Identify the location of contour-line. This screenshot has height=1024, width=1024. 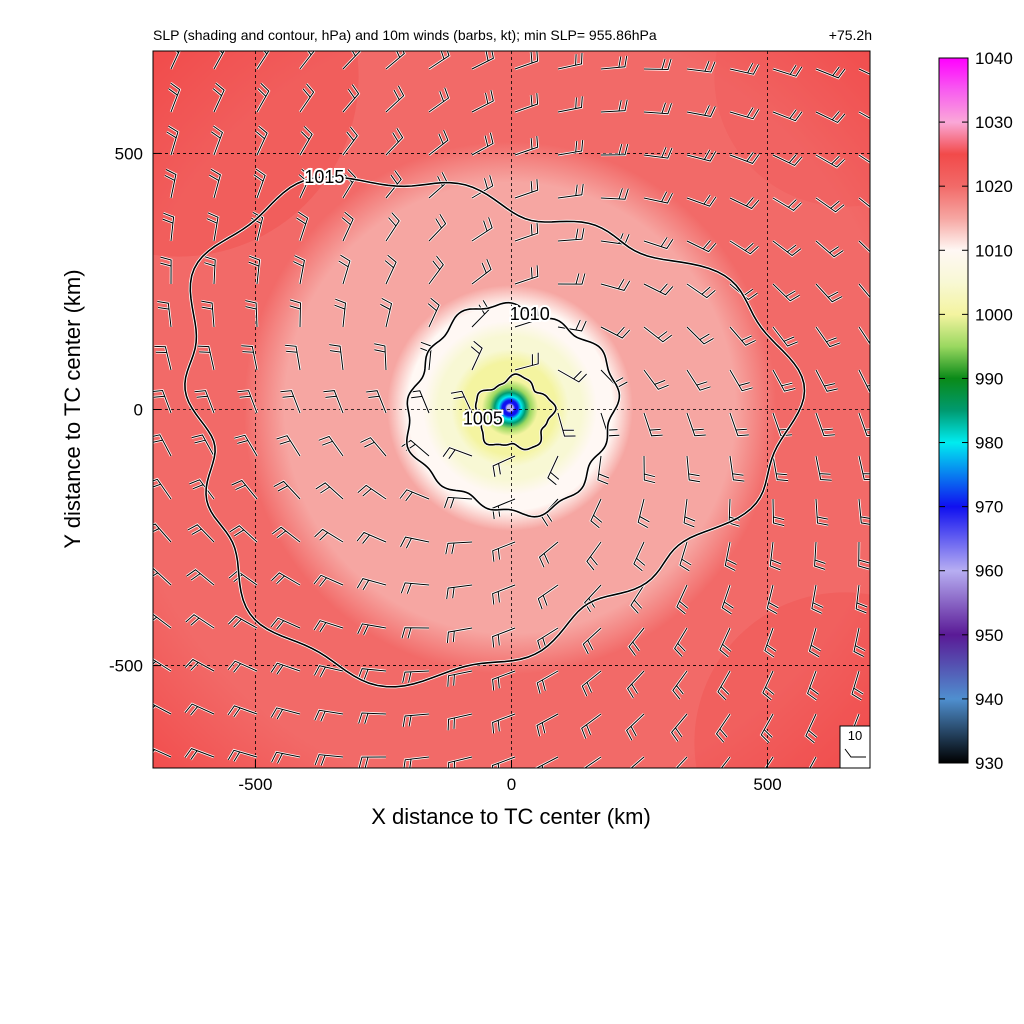
(513, 409).